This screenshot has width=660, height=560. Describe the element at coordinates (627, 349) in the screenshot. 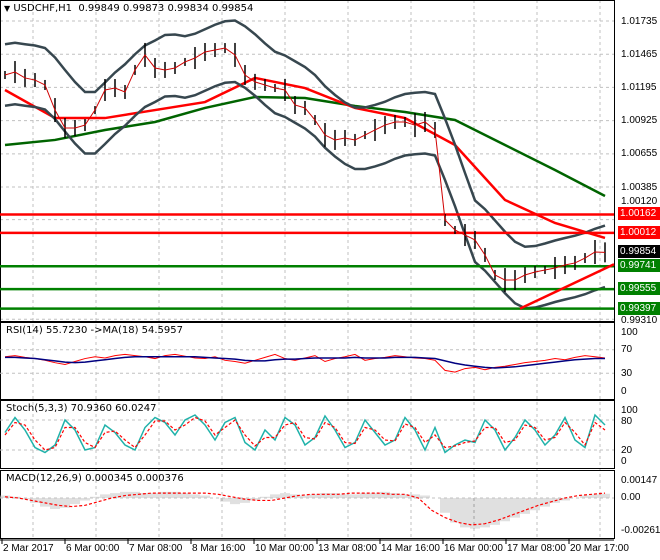

I see `rsi-axis-label: 70` at that location.